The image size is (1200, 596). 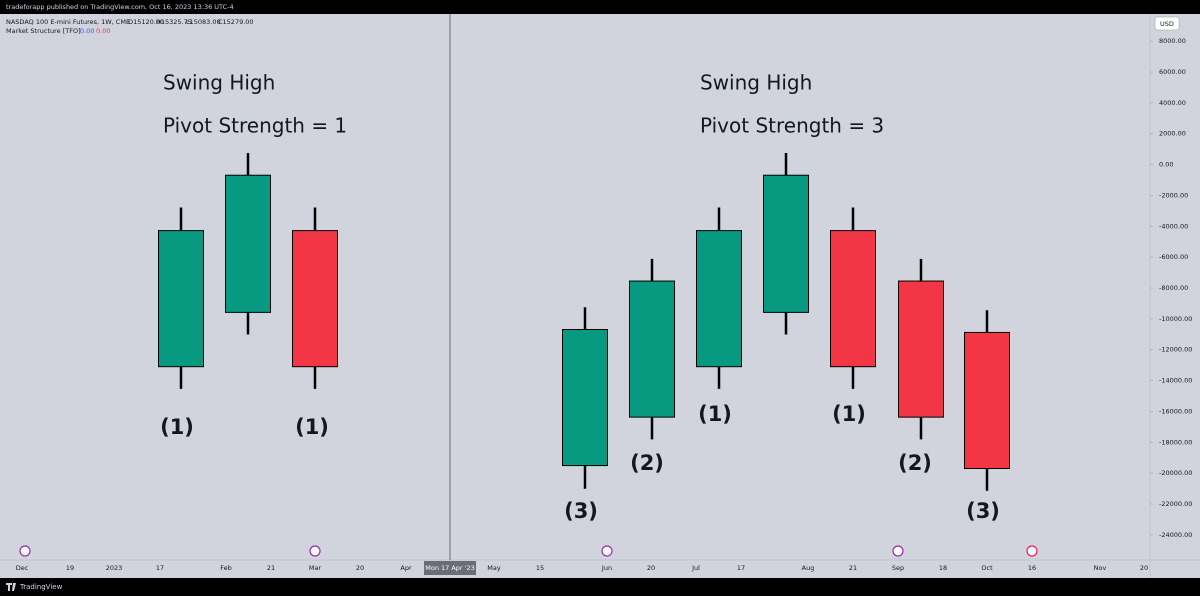 I want to click on event-icons, so click(x=528, y=551).